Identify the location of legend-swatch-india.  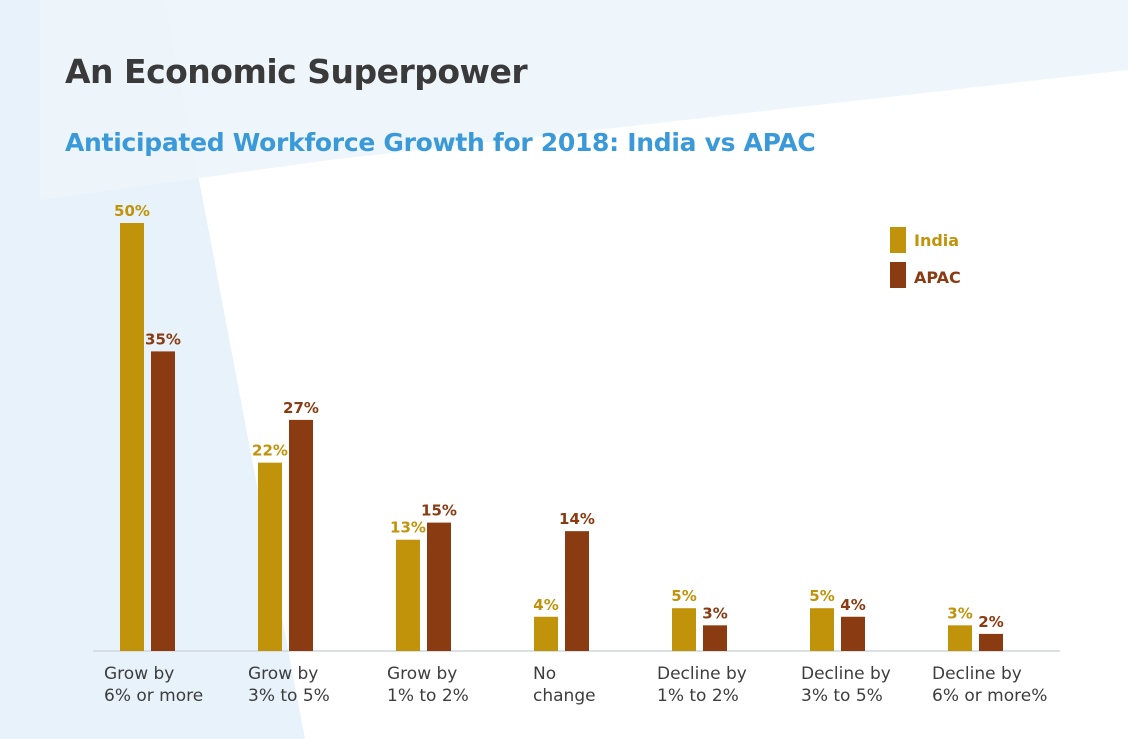
(898, 240).